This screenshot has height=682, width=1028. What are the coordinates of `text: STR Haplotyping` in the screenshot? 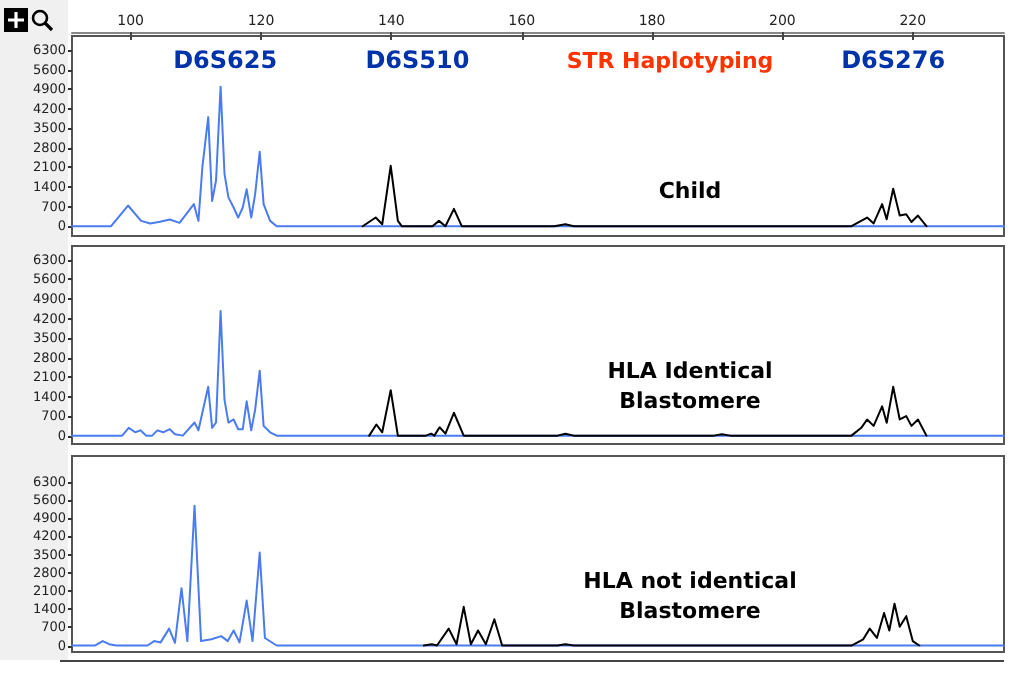 It's located at (670, 61).